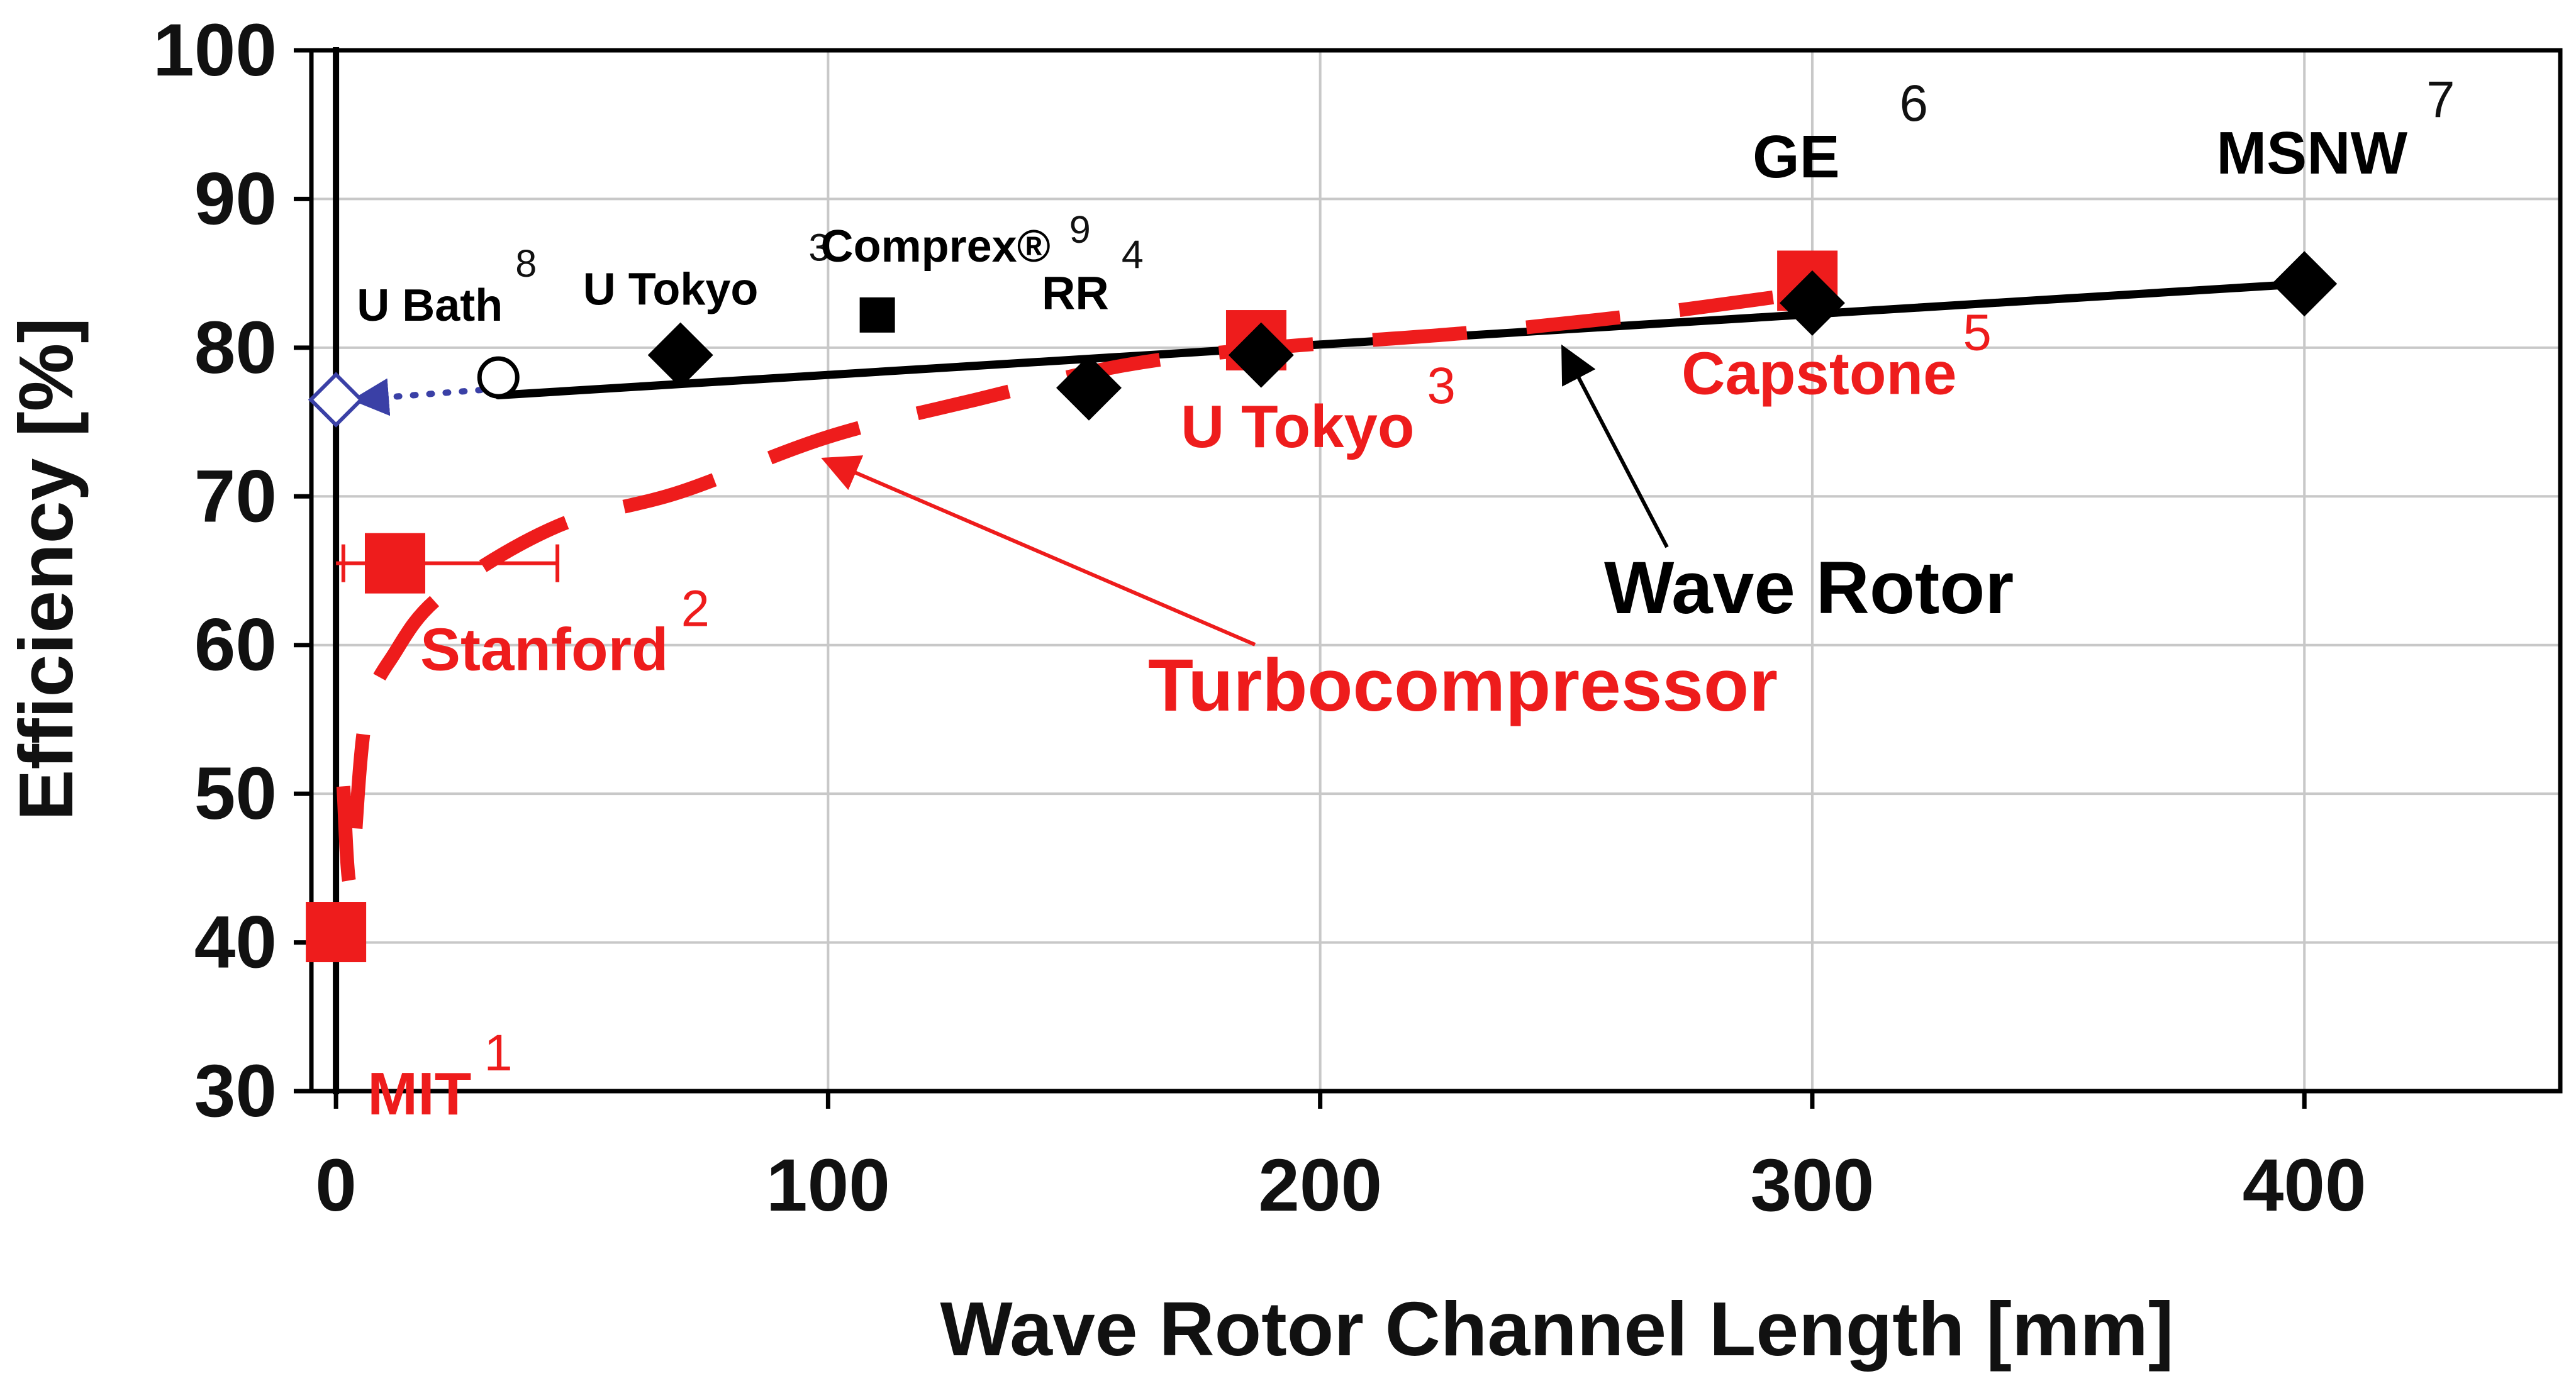 The height and width of the screenshot is (1393, 2576). What do you see at coordinates (235, 793) in the screenshot?
I see `y-tick-label: 50` at bounding box center [235, 793].